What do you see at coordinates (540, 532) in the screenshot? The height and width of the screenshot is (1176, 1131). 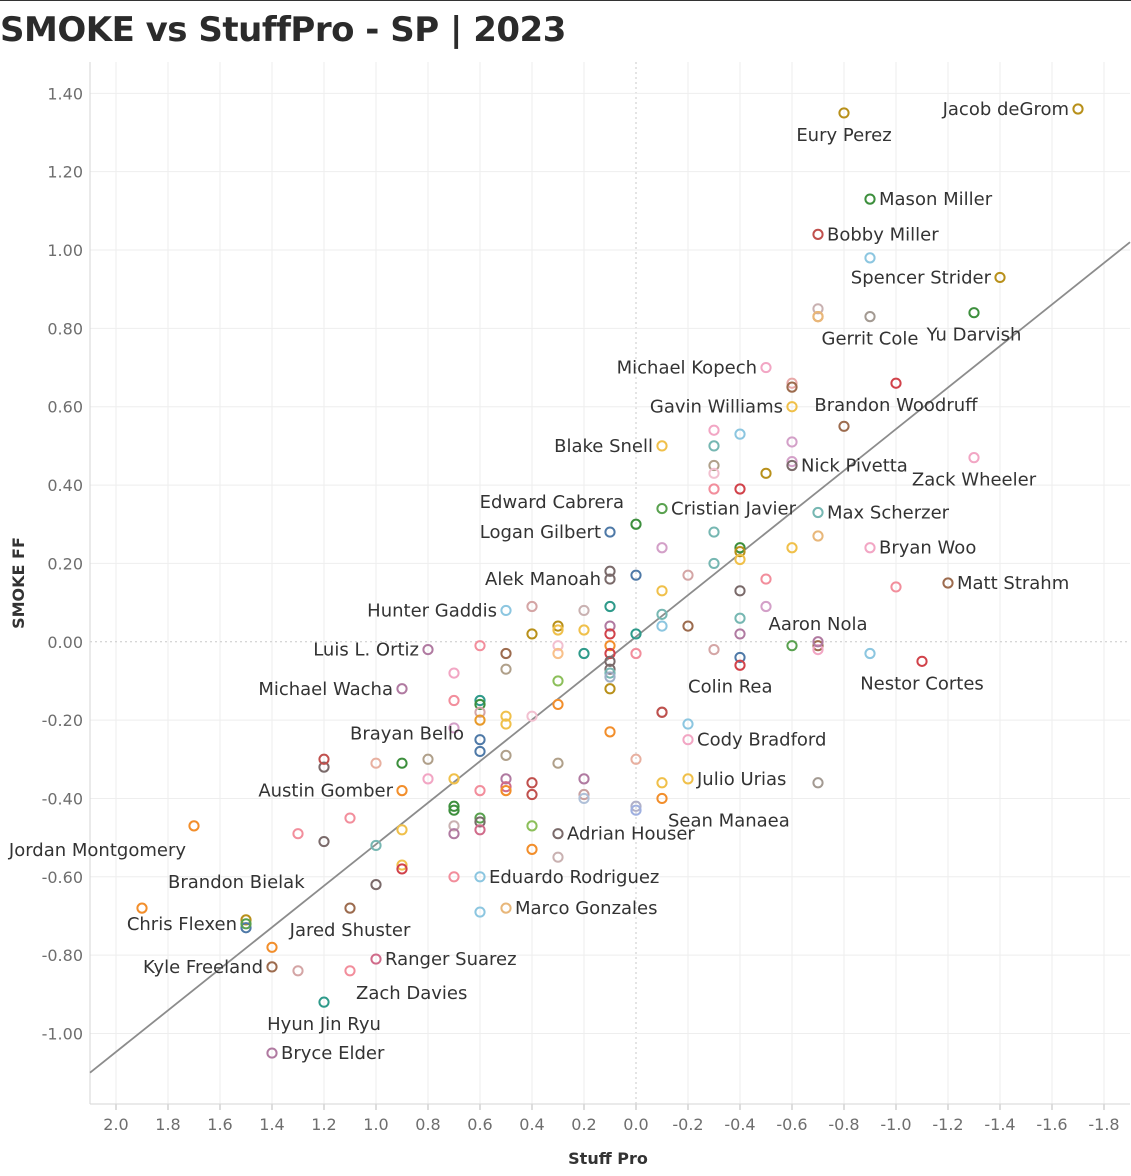 I see `point-label: Logan Gilbert` at bounding box center [540, 532].